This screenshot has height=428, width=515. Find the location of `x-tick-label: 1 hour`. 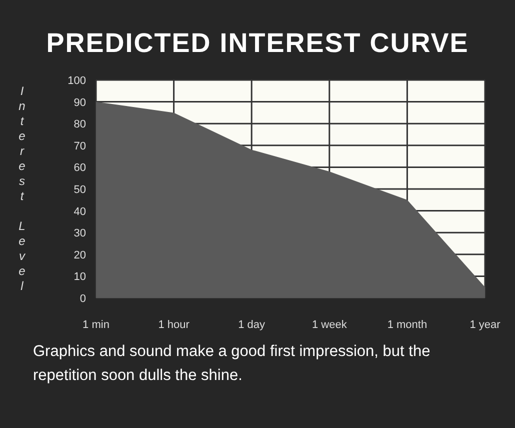

x-tick-label: 1 hour is located at coordinates (174, 325).